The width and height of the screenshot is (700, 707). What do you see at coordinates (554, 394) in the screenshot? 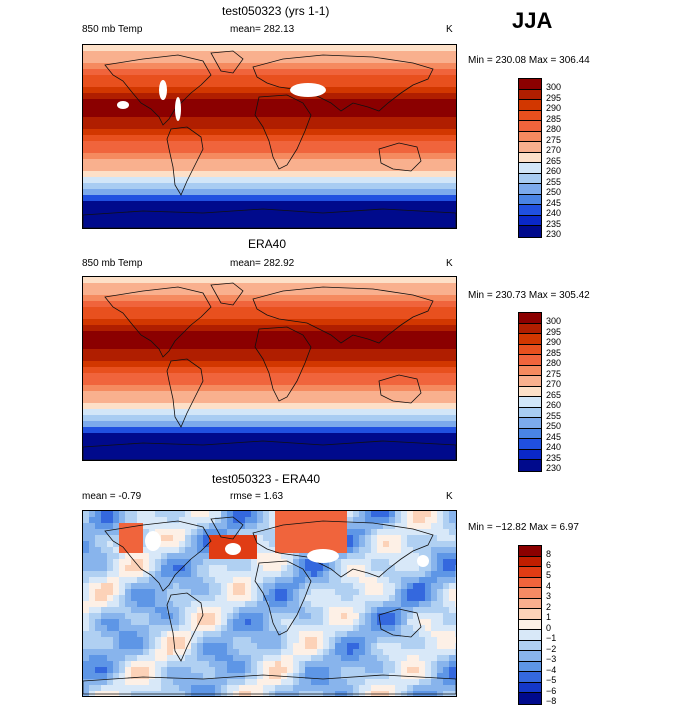
I see `colorbar-tick-label: 265` at bounding box center [554, 394].